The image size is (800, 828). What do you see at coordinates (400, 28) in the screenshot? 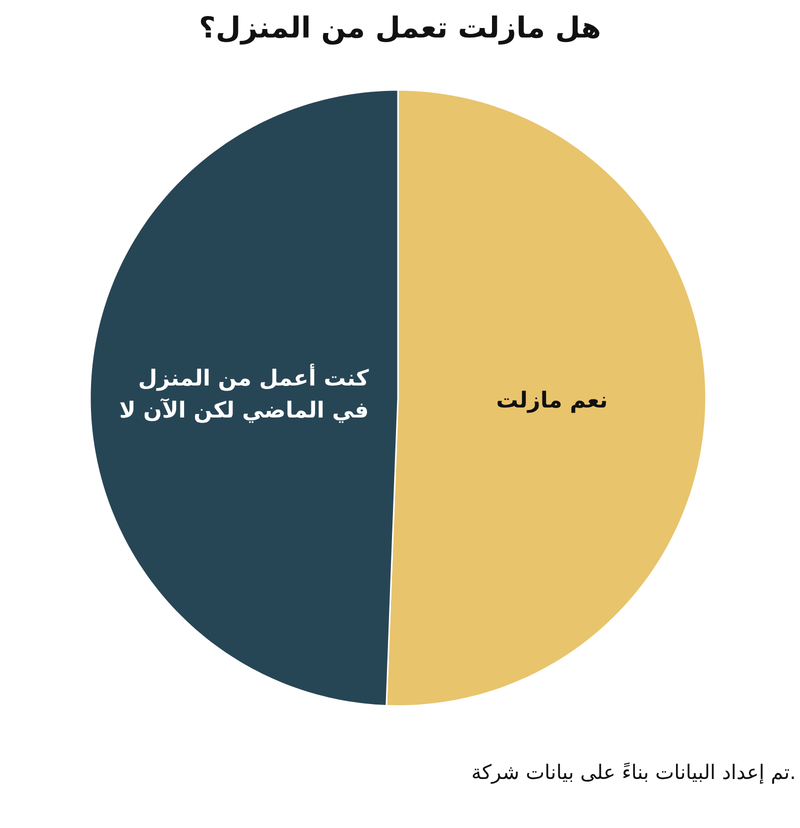
I see `chart-title: هل مازلت تعمل من المنزل؟` at bounding box center [400, 28].